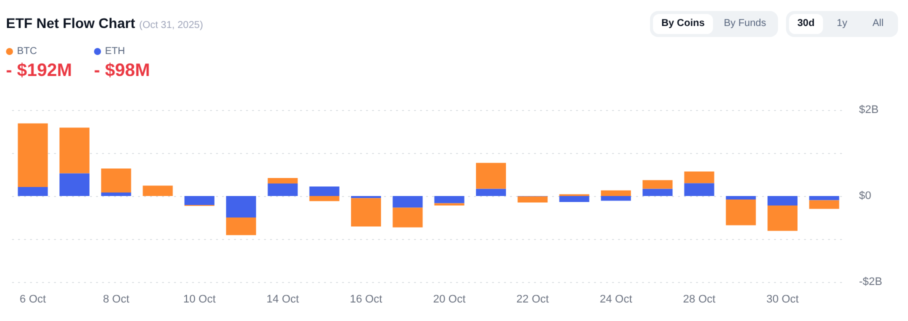 The height and width of the screenshot is (321, 908). I want to click on y-tick-label: -$2B, so click(870, 282).